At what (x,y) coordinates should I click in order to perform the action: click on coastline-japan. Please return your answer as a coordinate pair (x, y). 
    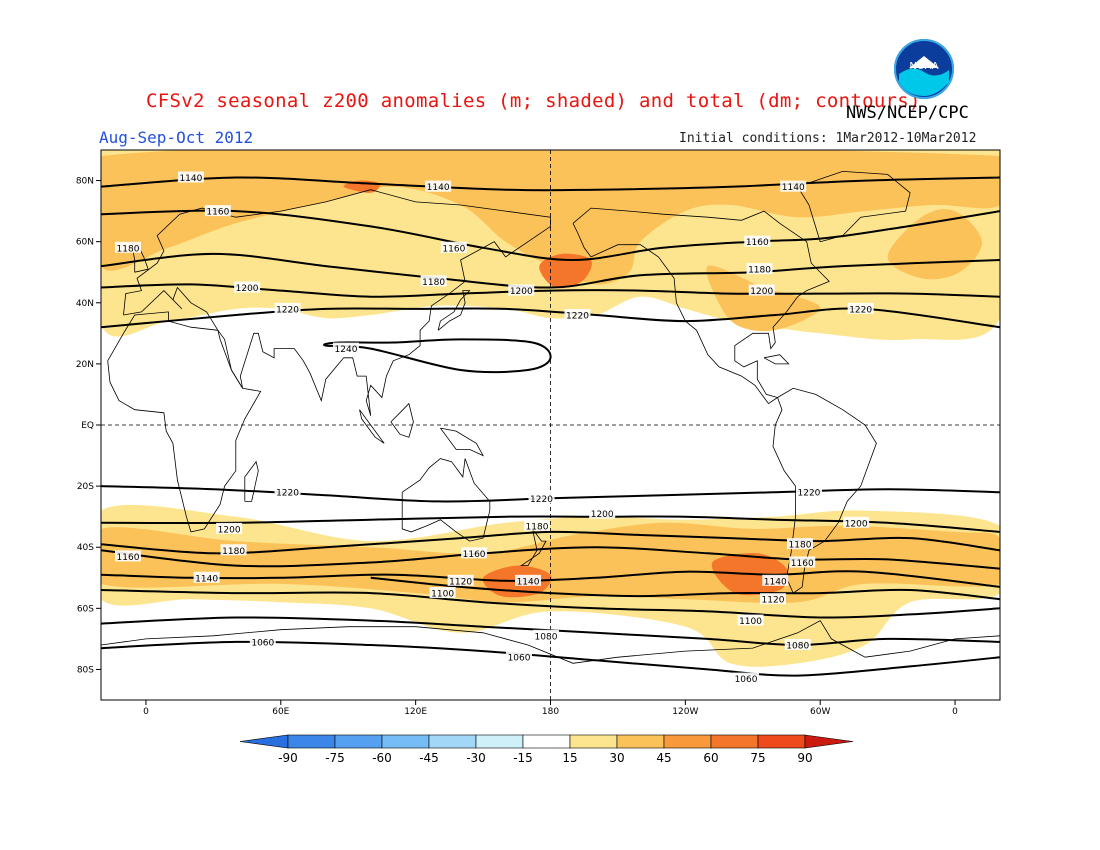
    Looking at the image, I should click on (454, 310).